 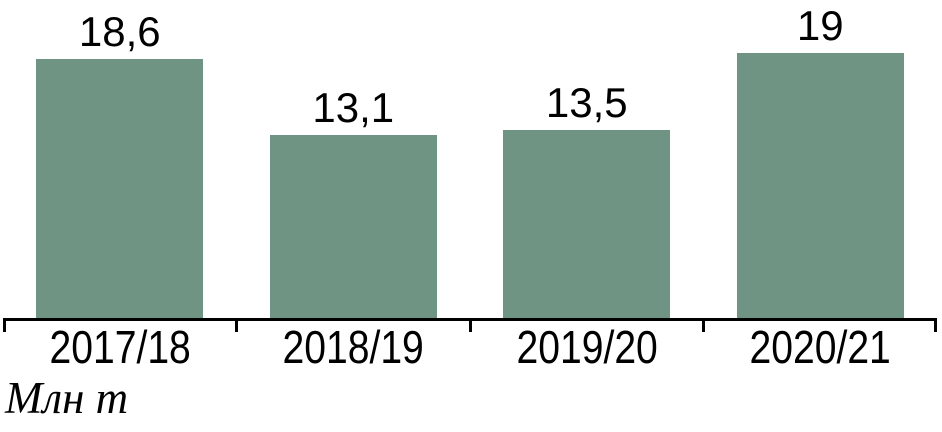 I want to click on x-axis-ticks, so click(x=470, y=325).